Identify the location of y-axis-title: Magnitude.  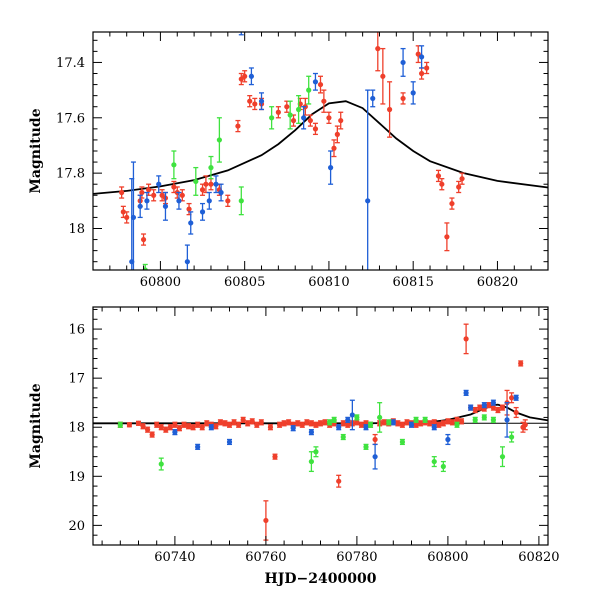
(36, 150).